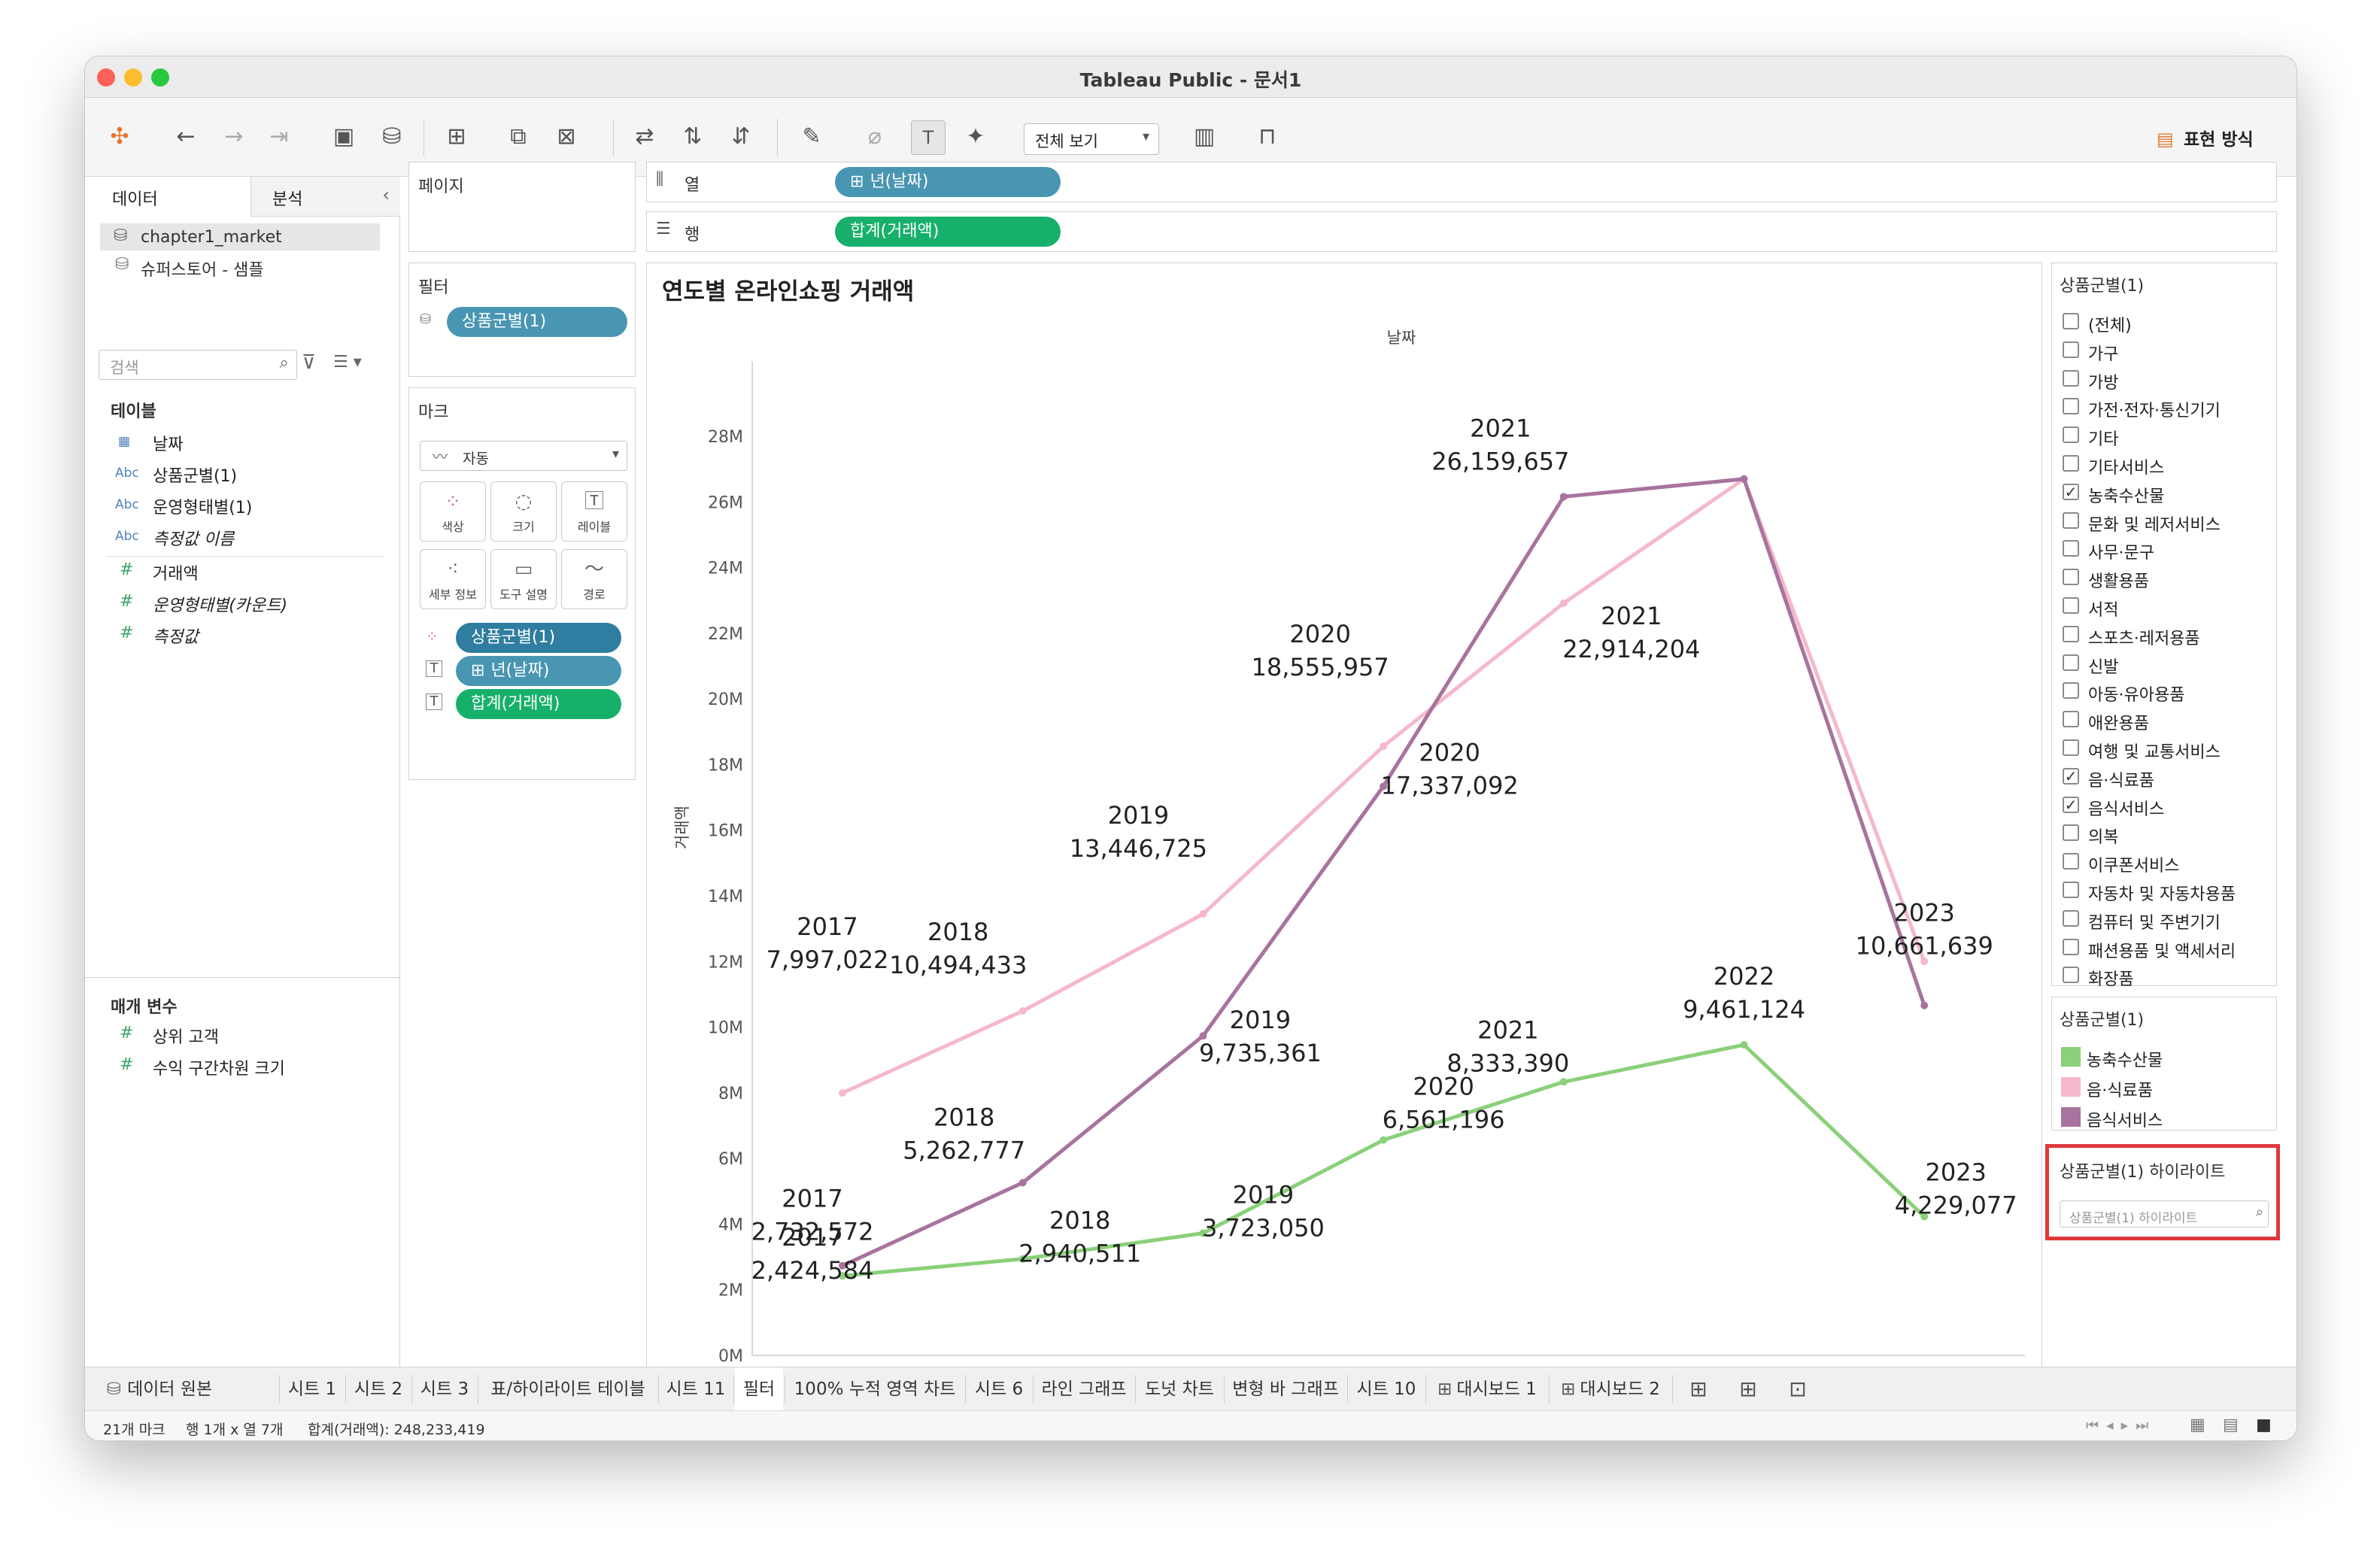 The height and width of the screenshot is (1551, 2380). I want to click on tab-sheet-10: 시트 10, so click(1386, 1389).